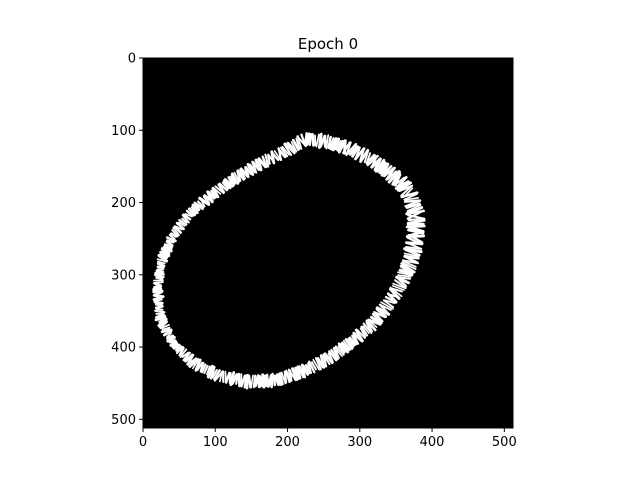 The image size is (640, 480). I want to click on y-tick-label: 200, so click(123, 203).